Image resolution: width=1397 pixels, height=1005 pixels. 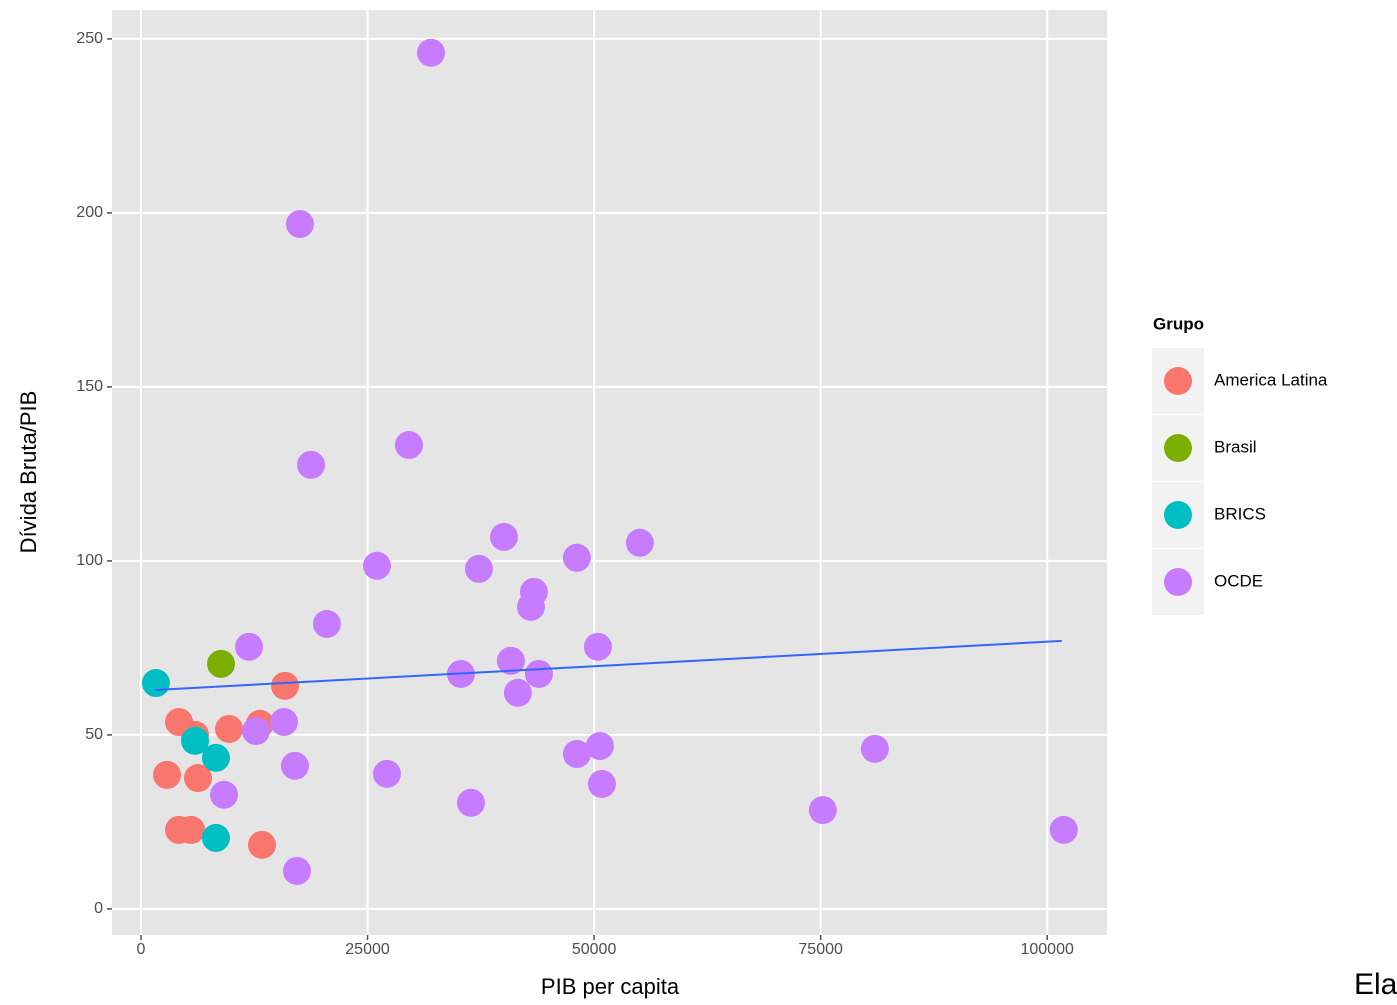 I want to click on trend-line, so click(x=608, y=665).